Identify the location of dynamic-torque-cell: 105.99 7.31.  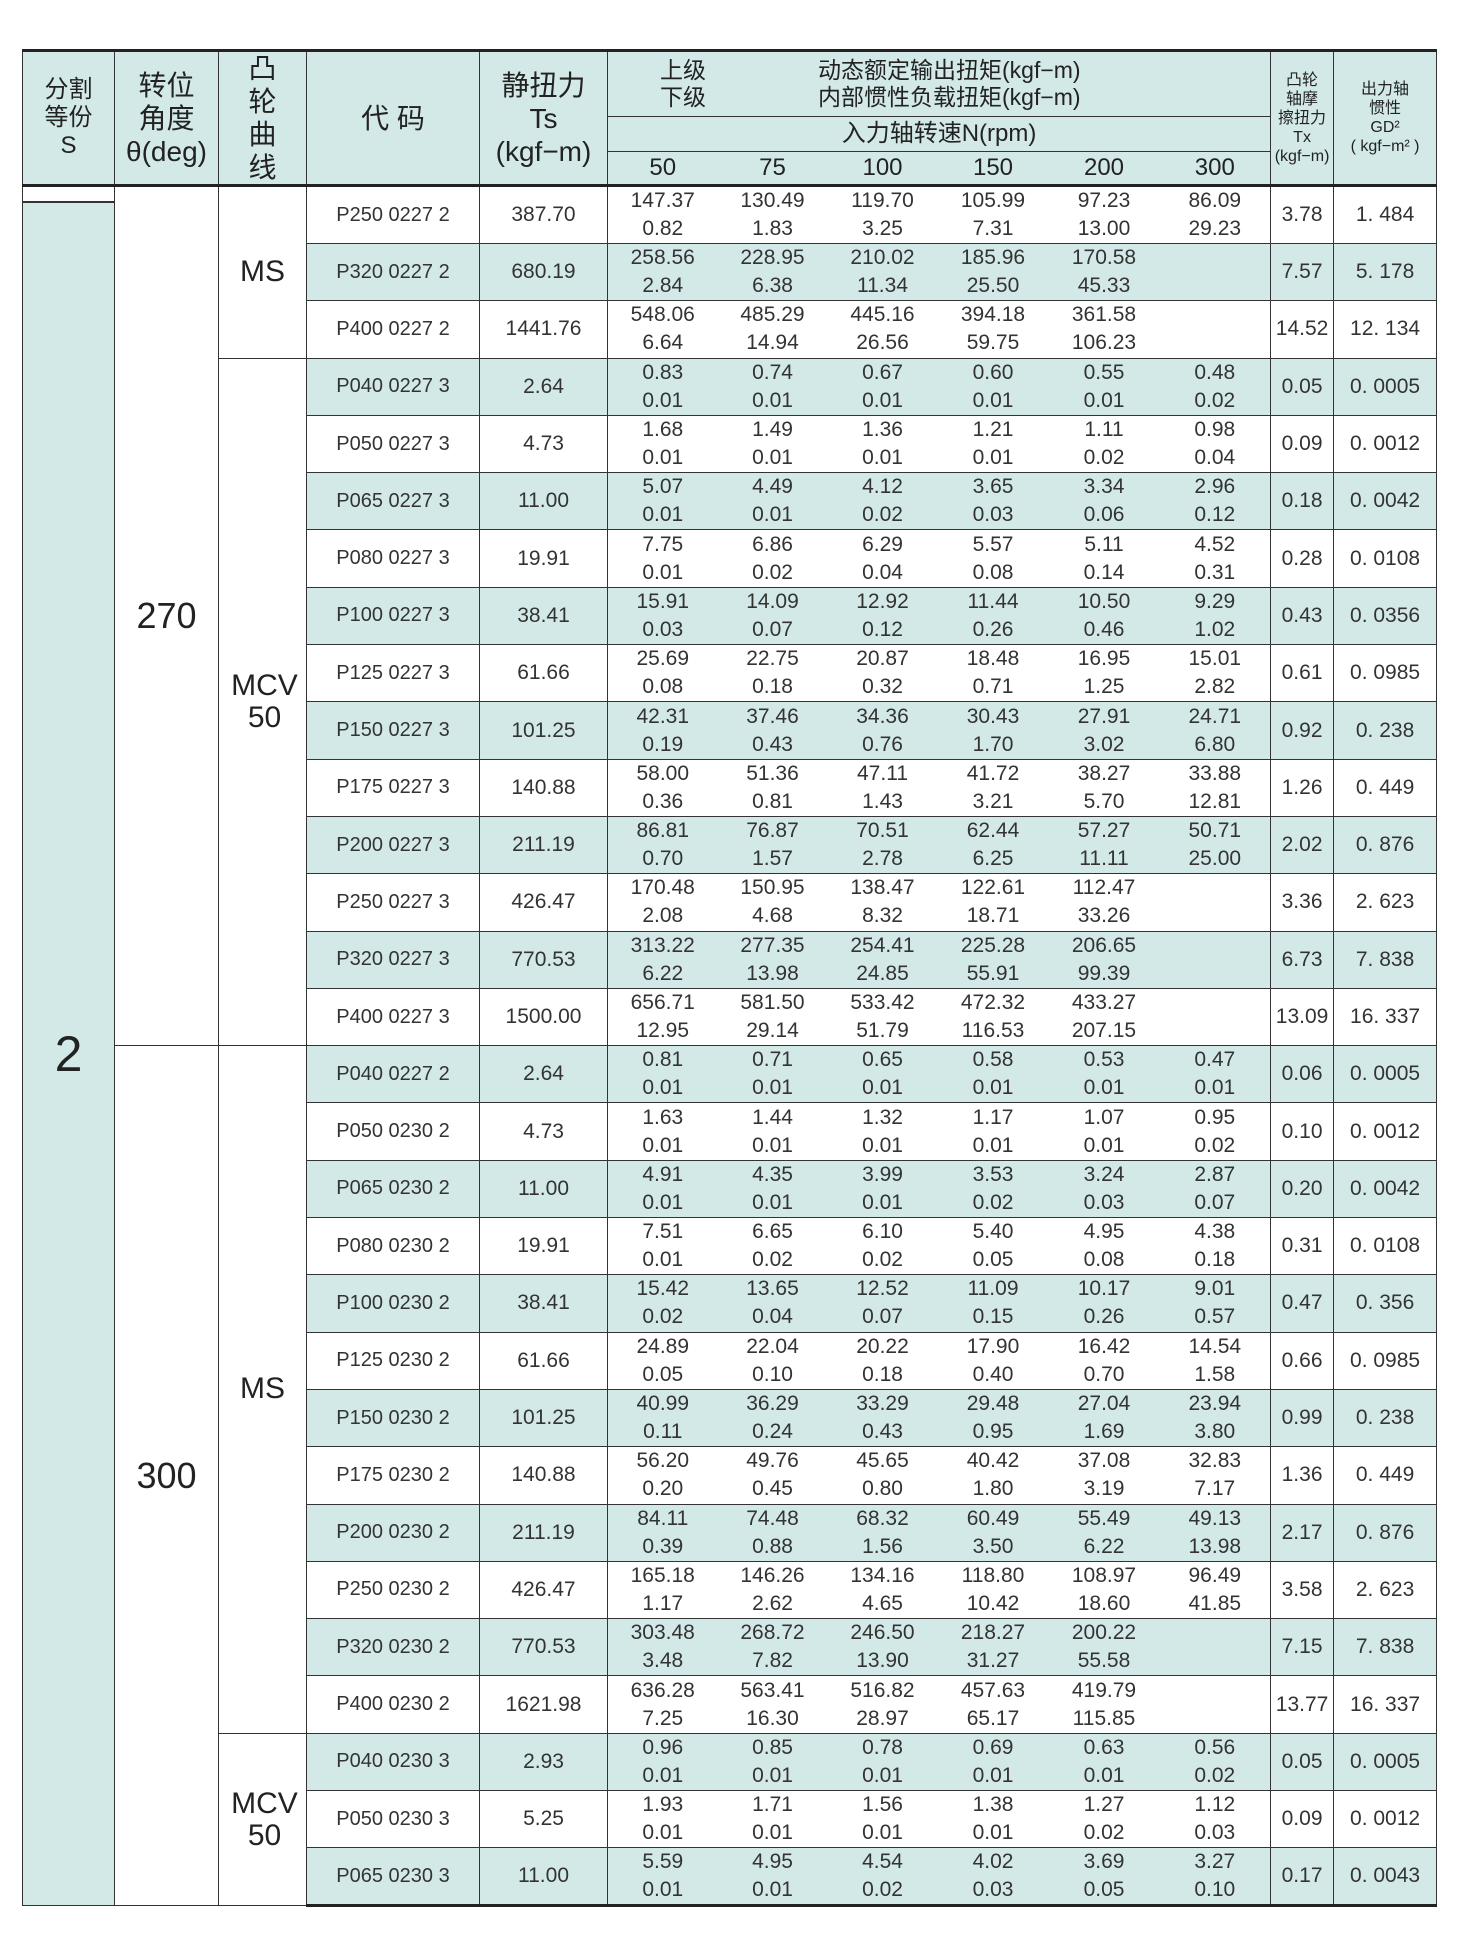
(993, 214).